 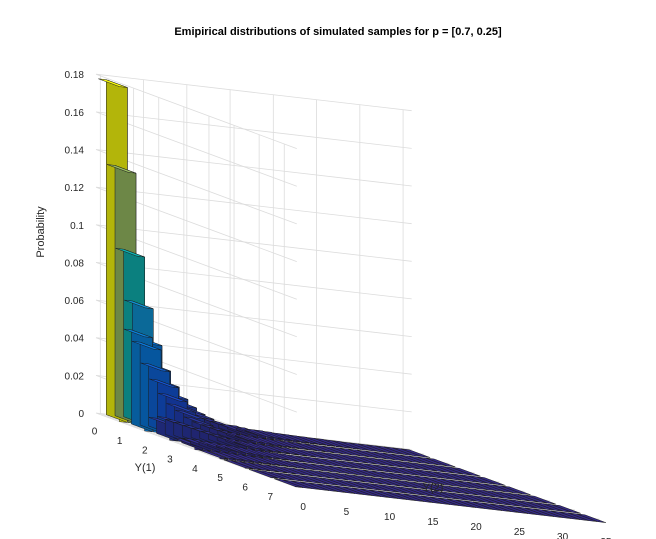 I want to click on y1-tick-label: 4, so click(x=195, y=469).